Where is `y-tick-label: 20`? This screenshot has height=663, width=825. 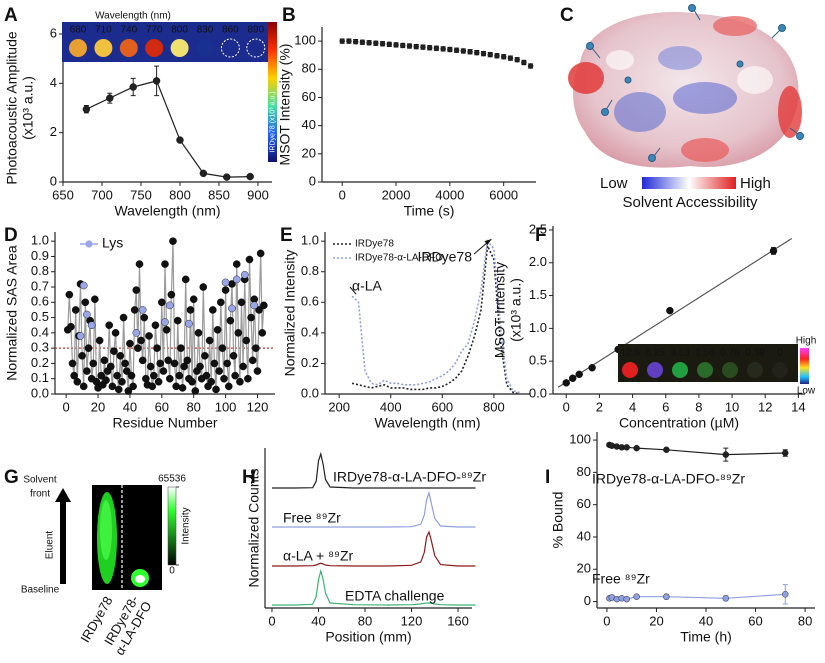
y-tick-label: 20 is located at coordinates (584, 568).